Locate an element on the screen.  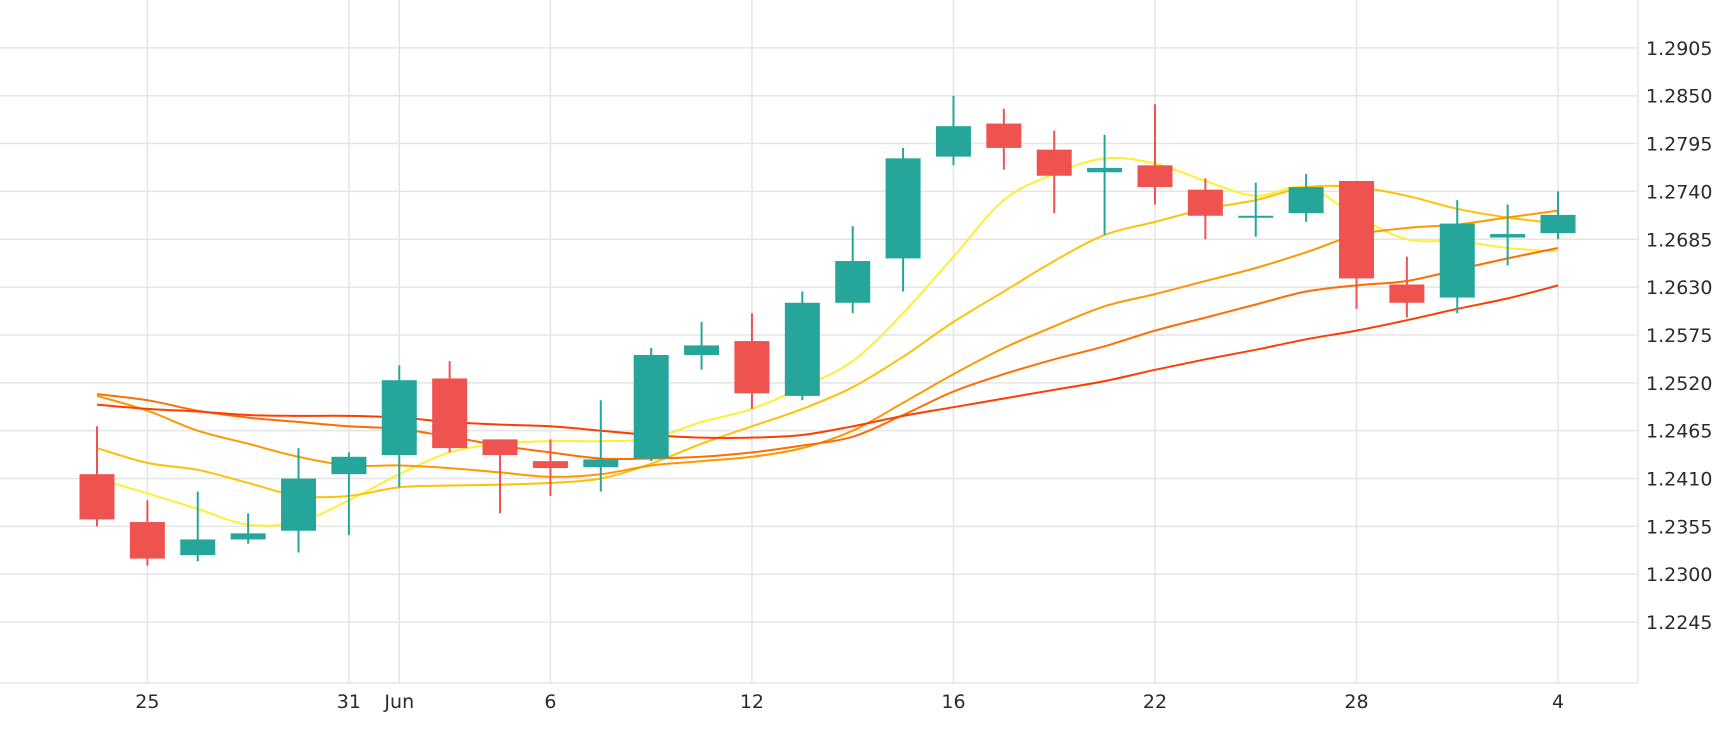
y-tick-label: 1.2685 is located at coordinates (1679, 240).